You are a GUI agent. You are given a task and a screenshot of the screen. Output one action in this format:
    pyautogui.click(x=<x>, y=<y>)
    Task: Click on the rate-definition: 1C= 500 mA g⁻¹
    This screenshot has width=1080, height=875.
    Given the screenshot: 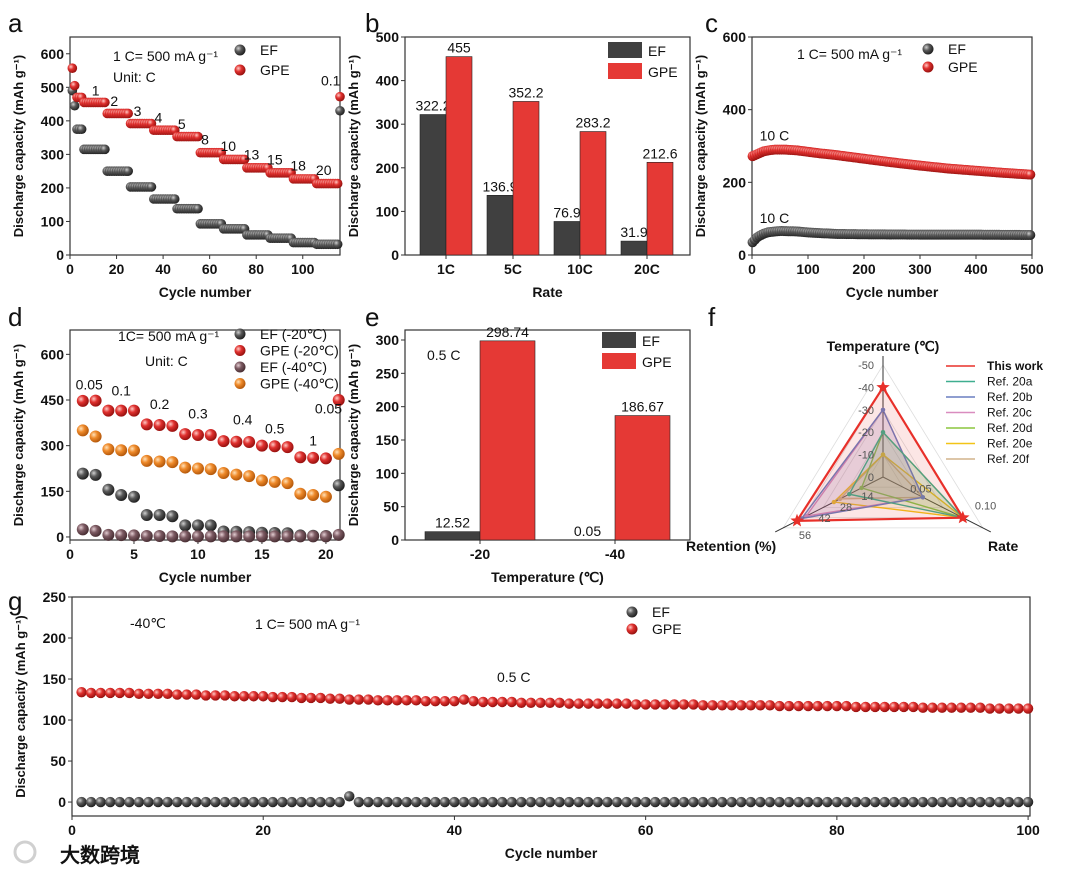 What is the action you would take?
    pyautogui.click(x=169, y=336)
    